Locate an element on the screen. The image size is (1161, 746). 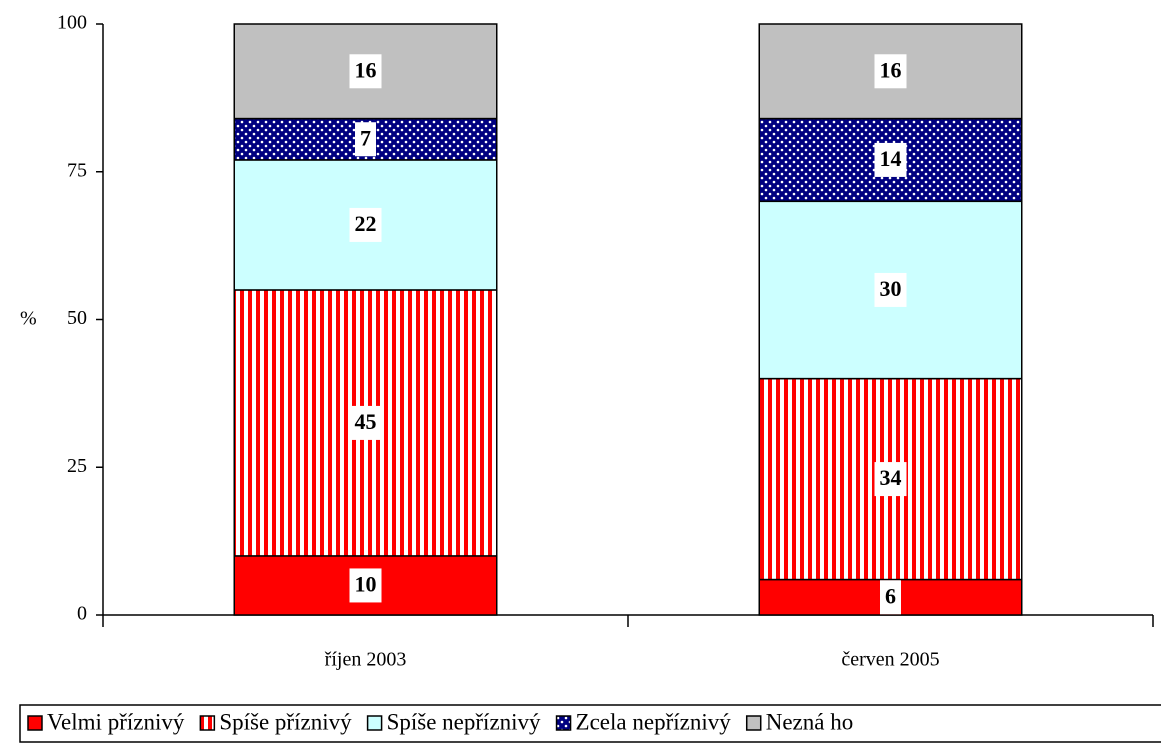
legend-label: Nezná ho is located at coordinates (810, 721).